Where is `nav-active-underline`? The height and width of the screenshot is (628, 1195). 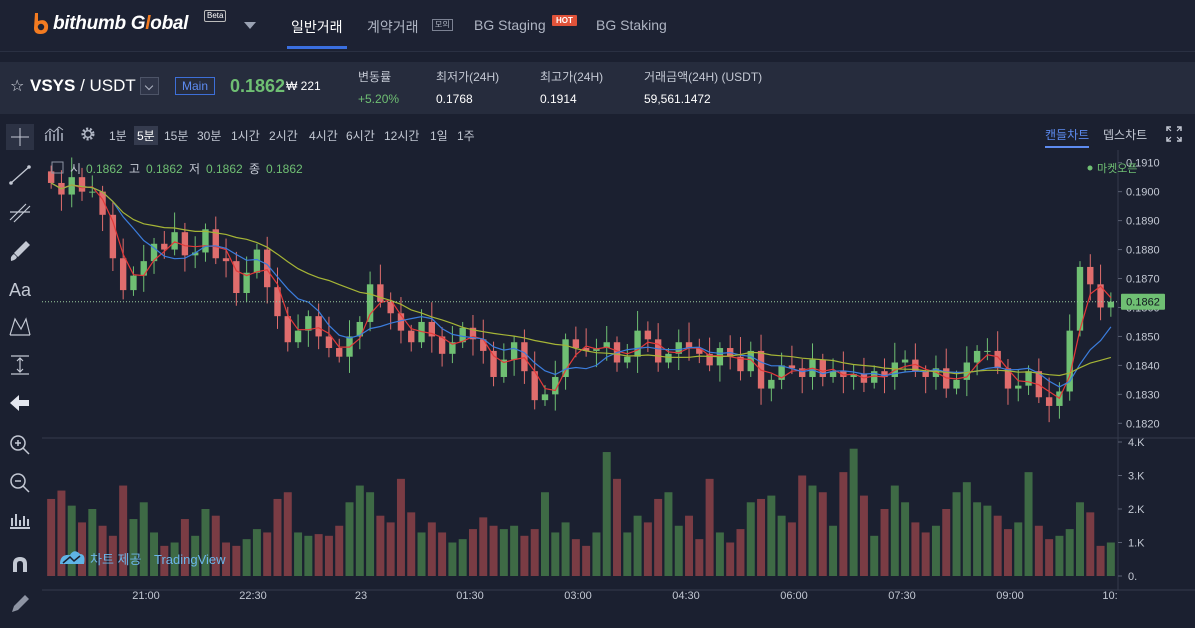
nav-active-underline is located at coordinates (317, 47).